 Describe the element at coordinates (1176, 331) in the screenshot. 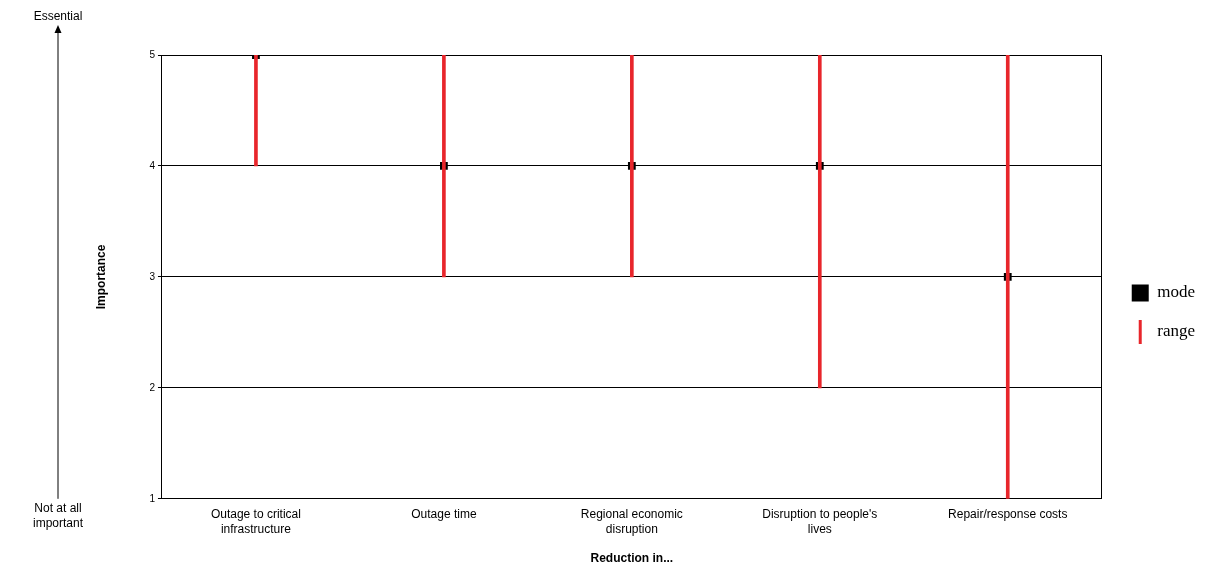

I see `legend-label: range` at that location.